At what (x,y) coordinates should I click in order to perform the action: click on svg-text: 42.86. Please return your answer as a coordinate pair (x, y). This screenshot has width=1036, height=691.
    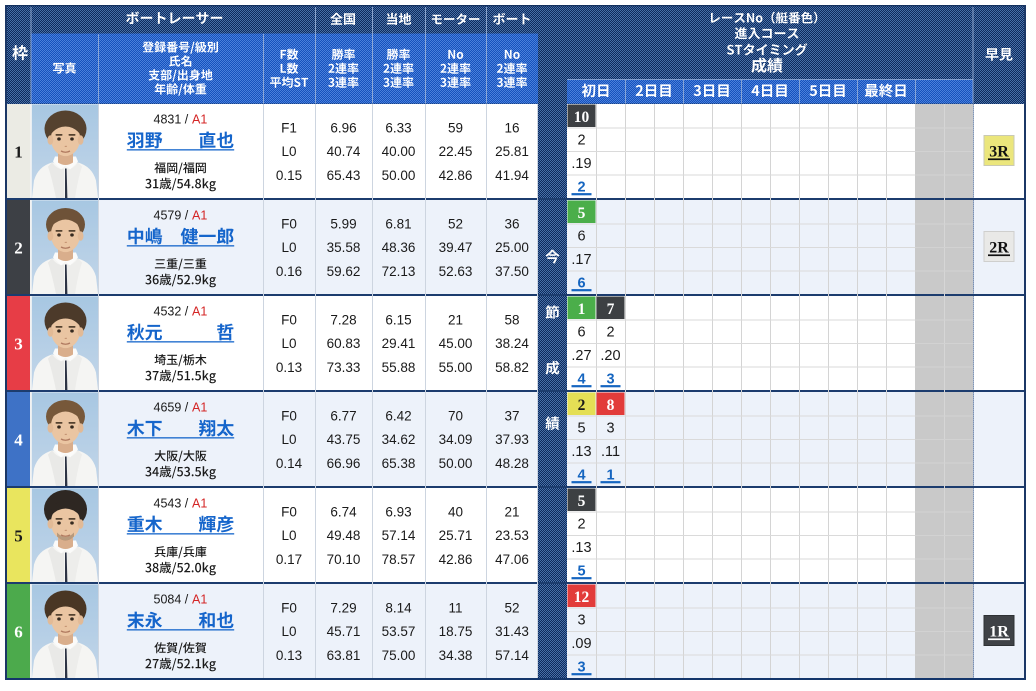
    Looking at the image, I should click on (456, 175).